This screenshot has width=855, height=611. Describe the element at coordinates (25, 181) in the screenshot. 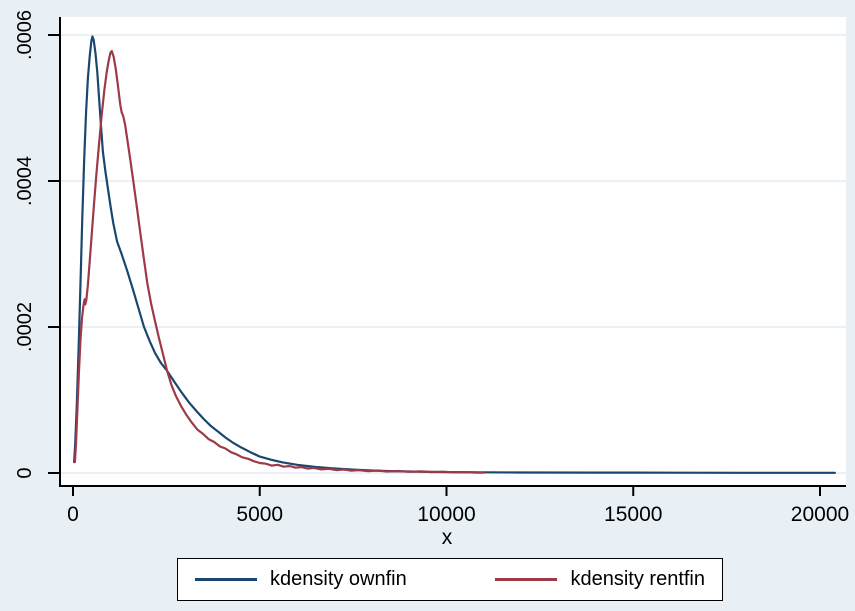

I see `y-tick-label: .0004` at that location.